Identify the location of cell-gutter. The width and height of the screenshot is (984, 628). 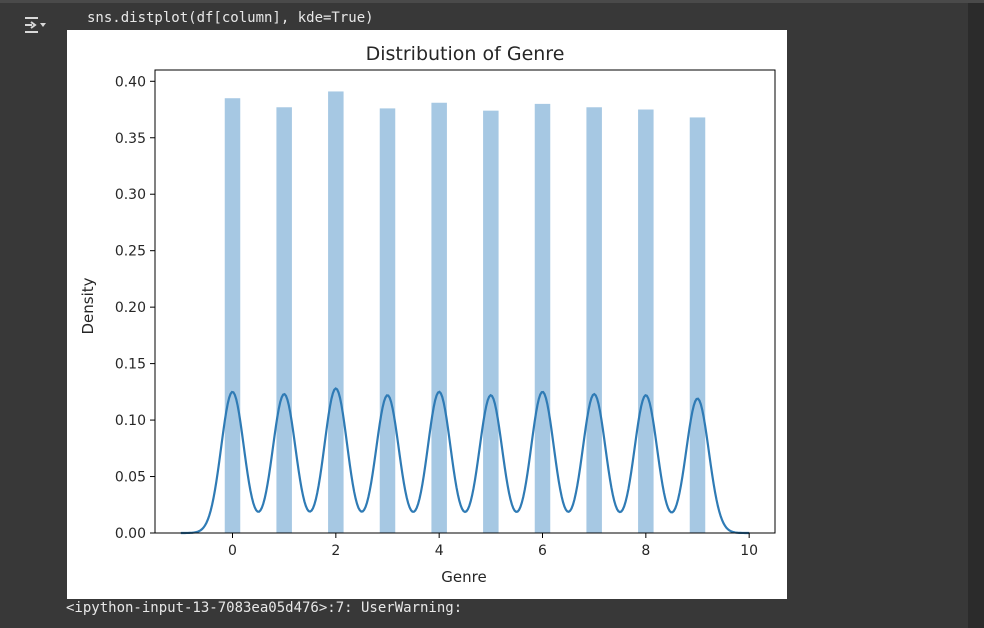
(33, 315).